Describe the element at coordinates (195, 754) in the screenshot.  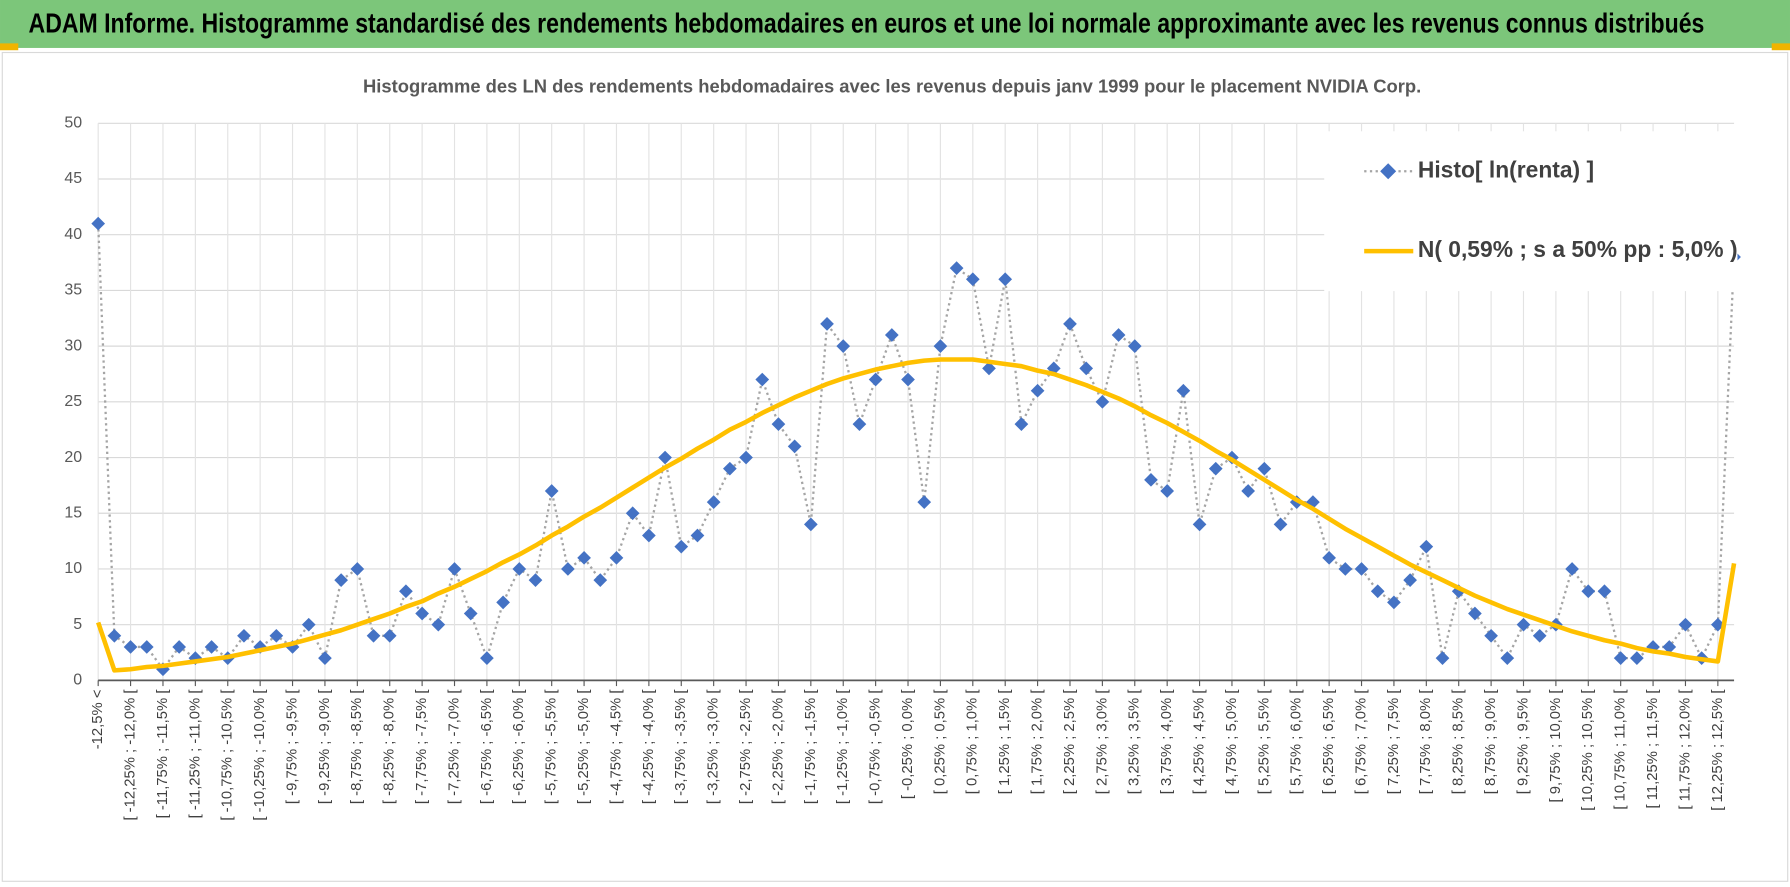
I see `x-tick-label: [ -11,25% ; -11,0% [` at that location.